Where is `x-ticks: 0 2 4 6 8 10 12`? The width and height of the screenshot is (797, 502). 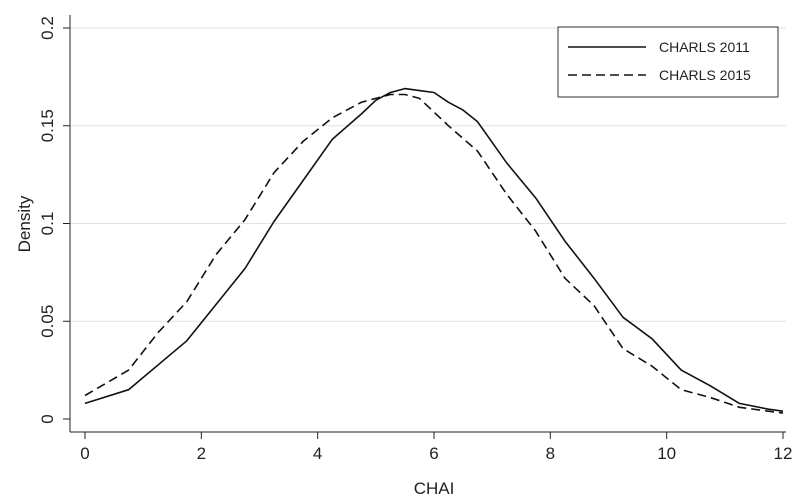 x-ticks: 0 2 4 6 8 10 12 is located at coordinates (436, 447).